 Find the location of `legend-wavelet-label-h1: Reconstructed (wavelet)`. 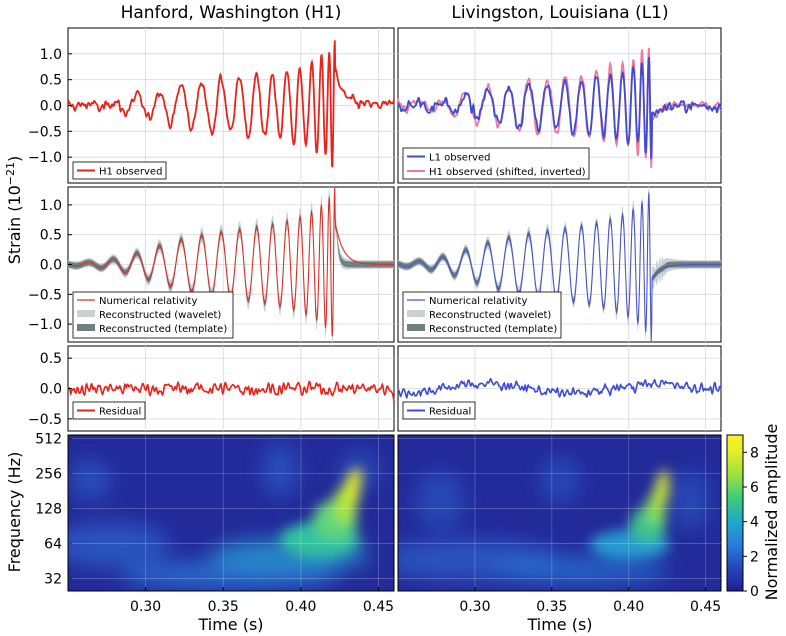

legend-wavelet-label-h1: Reconstructed (wavelet) is located at coordinates (160, 315).